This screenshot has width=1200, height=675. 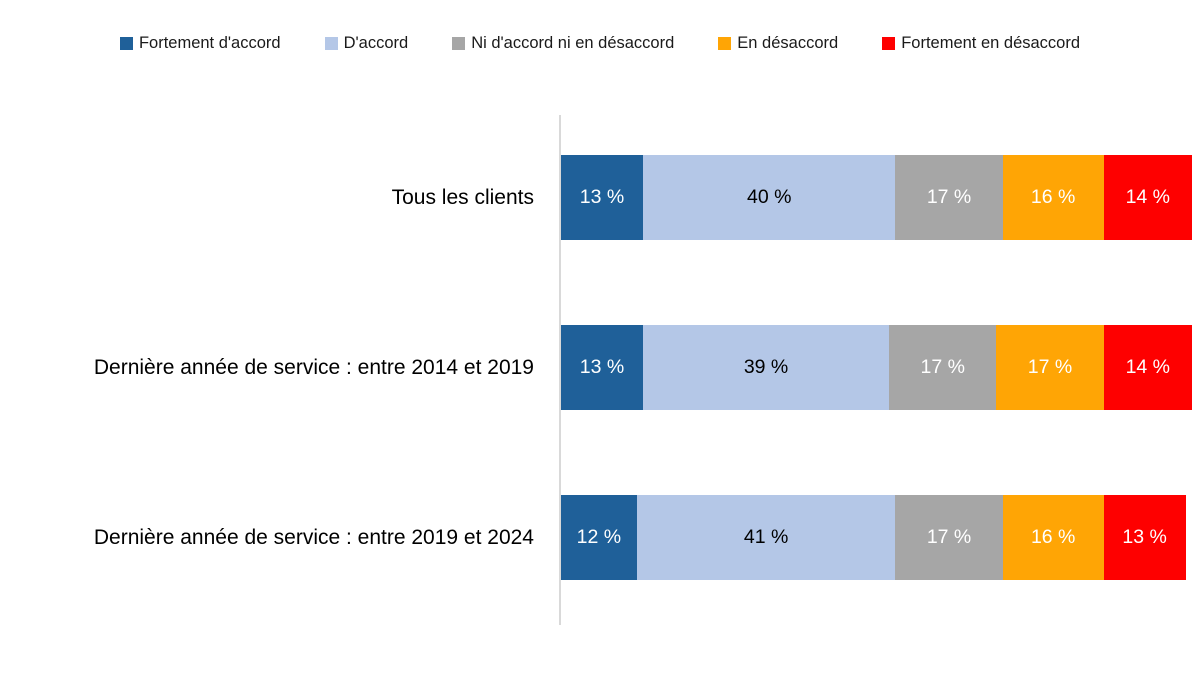 I want to click on bar-segment: 40 %, so click(x=769, y=197).